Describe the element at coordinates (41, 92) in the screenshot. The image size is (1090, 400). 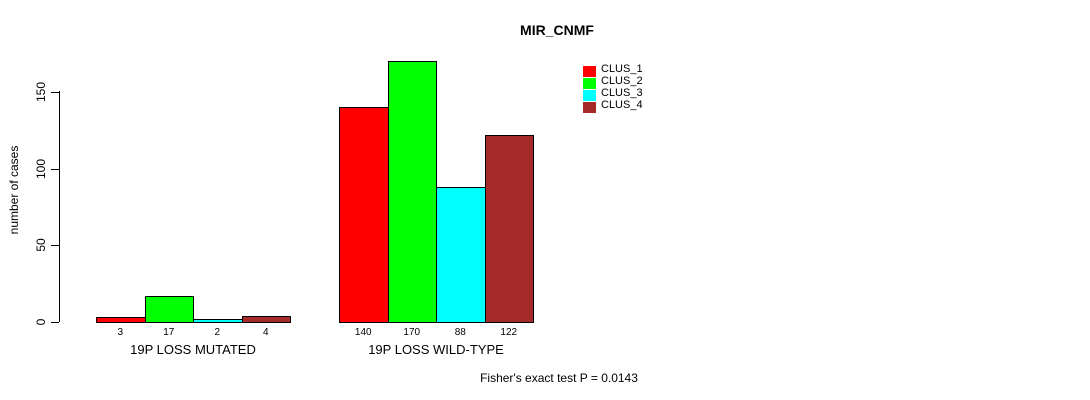
I see `y-tick-label: 150` at that location.